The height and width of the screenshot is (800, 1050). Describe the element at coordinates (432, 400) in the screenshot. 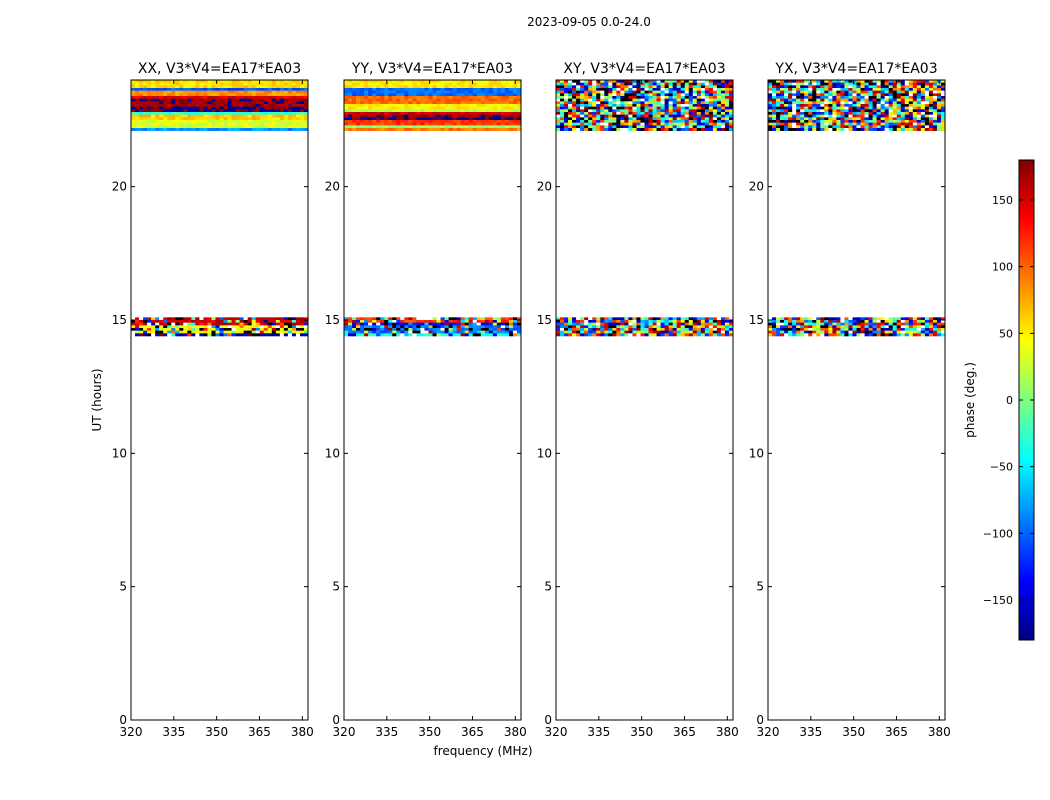

I see `panel-background` at that location.